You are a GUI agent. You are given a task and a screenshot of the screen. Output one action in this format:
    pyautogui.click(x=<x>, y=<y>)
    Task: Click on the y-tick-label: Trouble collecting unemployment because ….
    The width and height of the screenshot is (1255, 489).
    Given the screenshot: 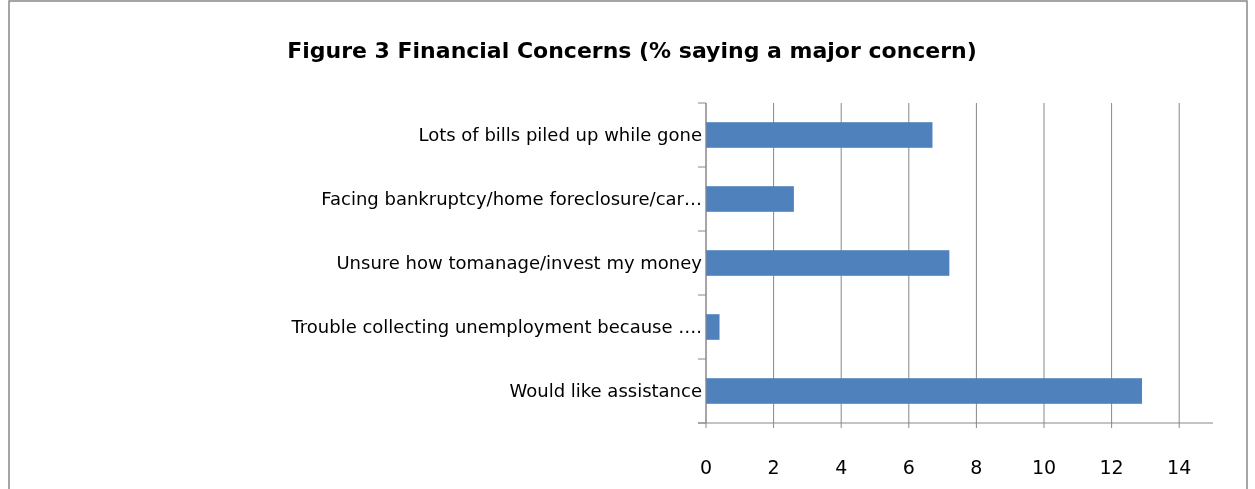 What is the action you would take?
    pyautogui.click(x=496, y=326)
    